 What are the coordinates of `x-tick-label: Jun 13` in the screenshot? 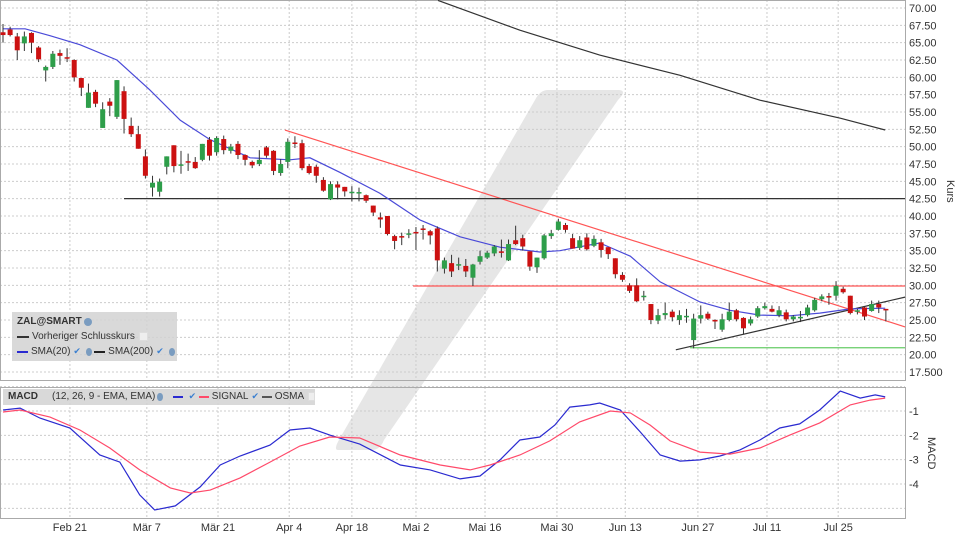 It's located at (625, 528).